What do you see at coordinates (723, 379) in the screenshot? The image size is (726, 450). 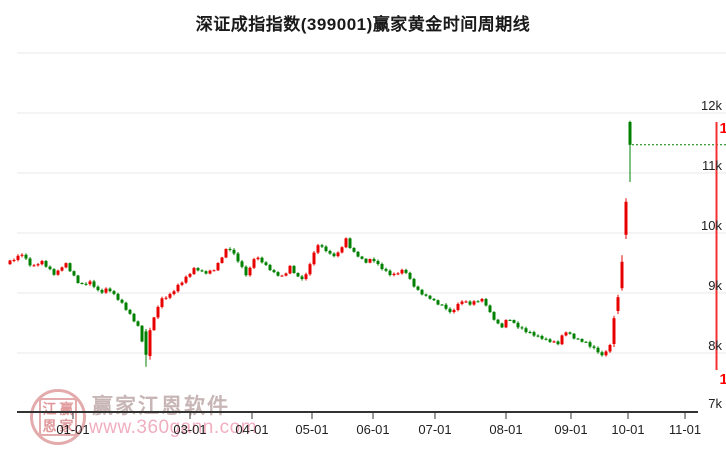 I see `edge-price-marker: 1` at bounding box center [723, 379].